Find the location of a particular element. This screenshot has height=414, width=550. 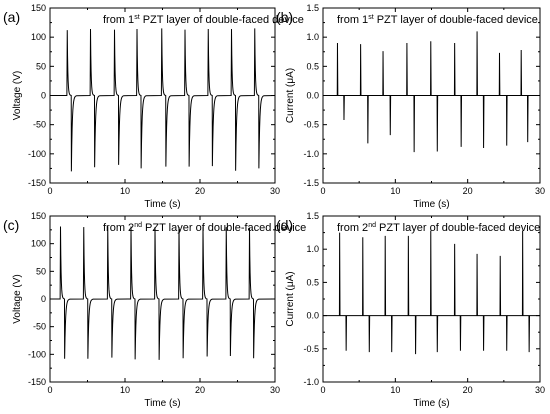

panel-label: (d) is located at coordinates (284, 225).